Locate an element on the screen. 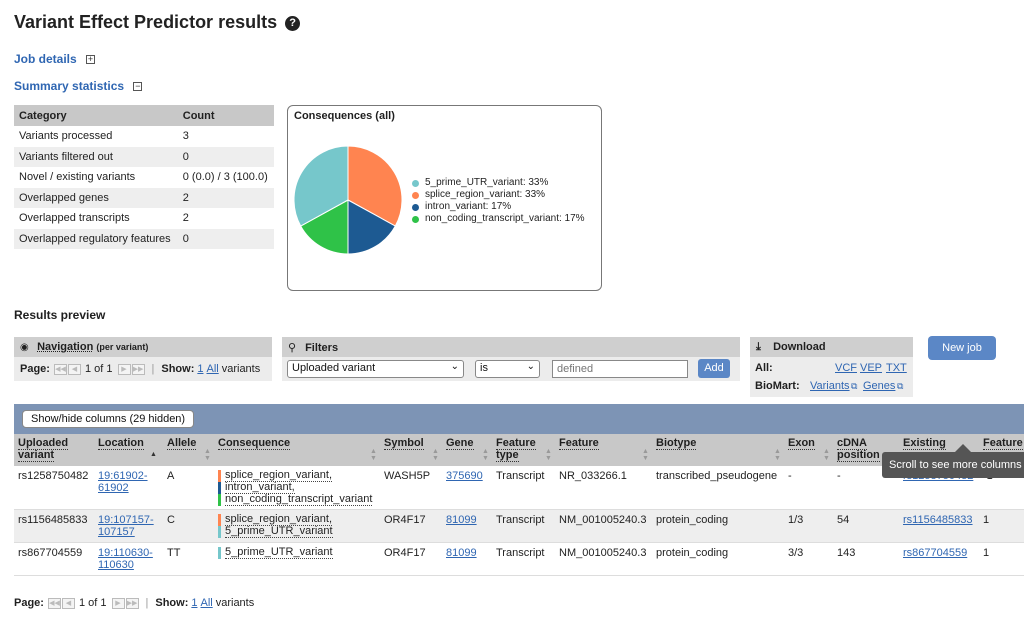 The height and width of the screenshot is (619, 1024). filter-value-input is located at coordinates (620, 369).